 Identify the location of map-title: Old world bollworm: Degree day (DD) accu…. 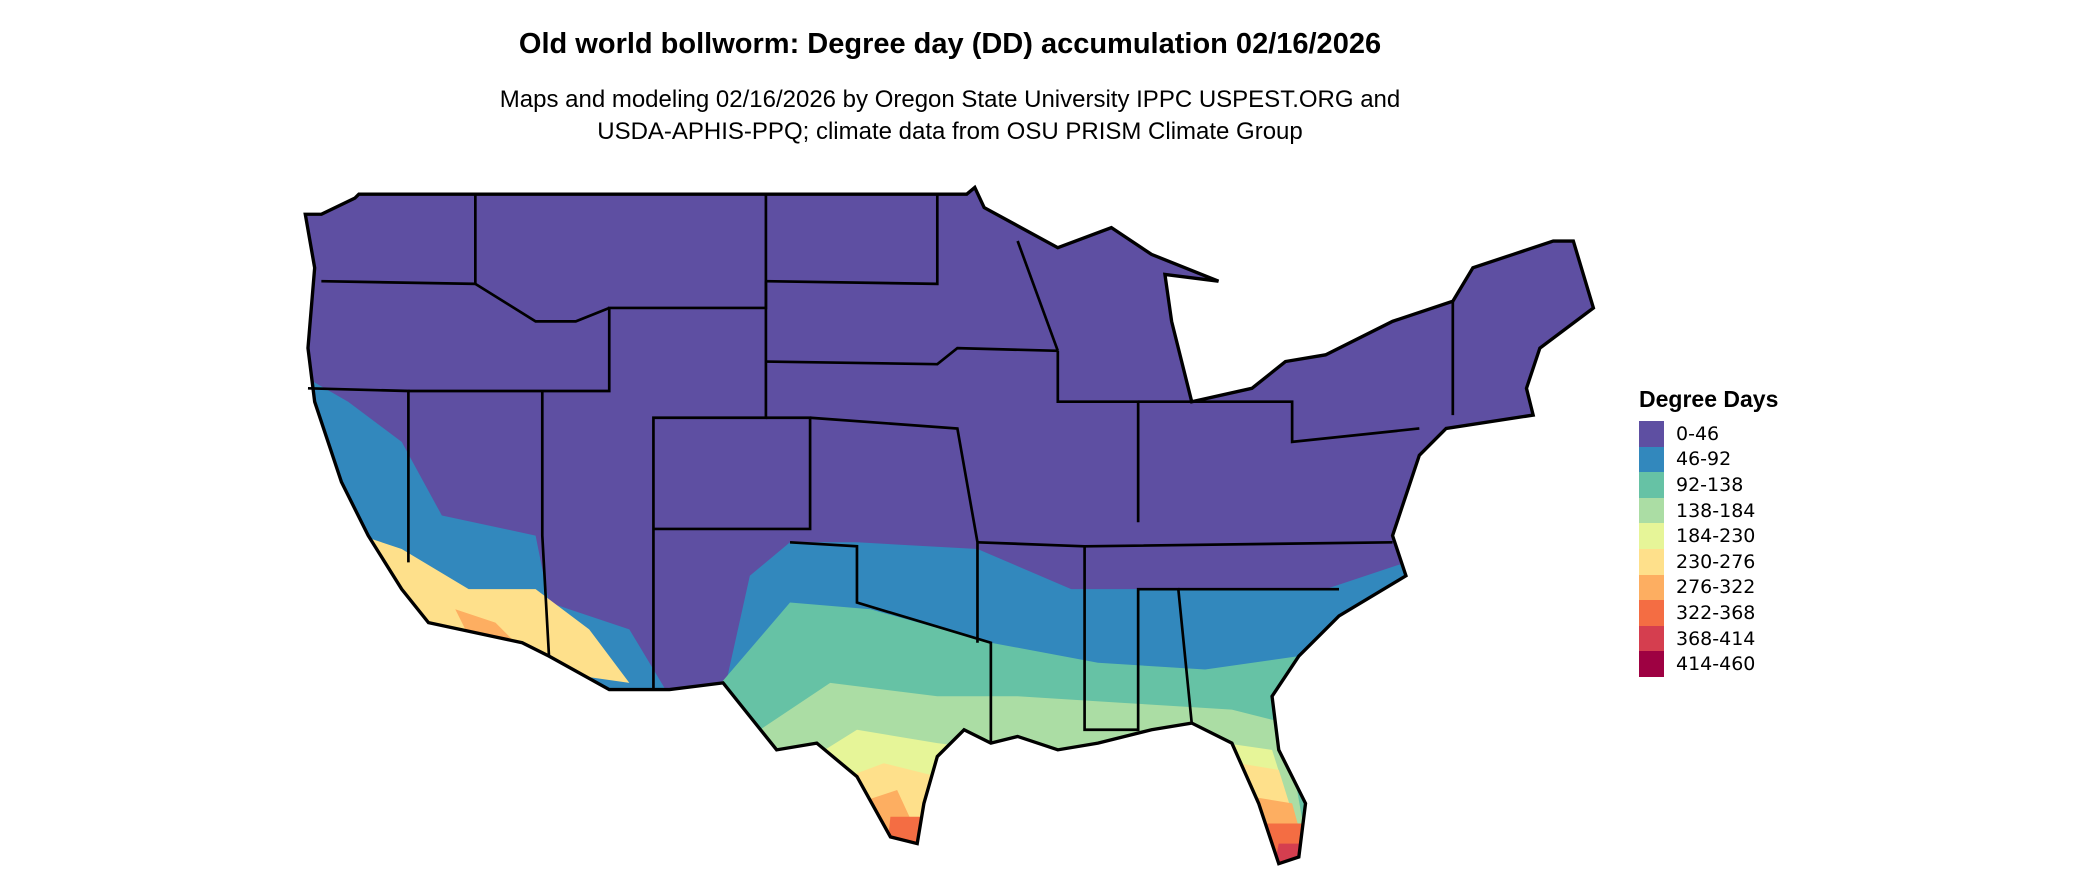
(950, 44).